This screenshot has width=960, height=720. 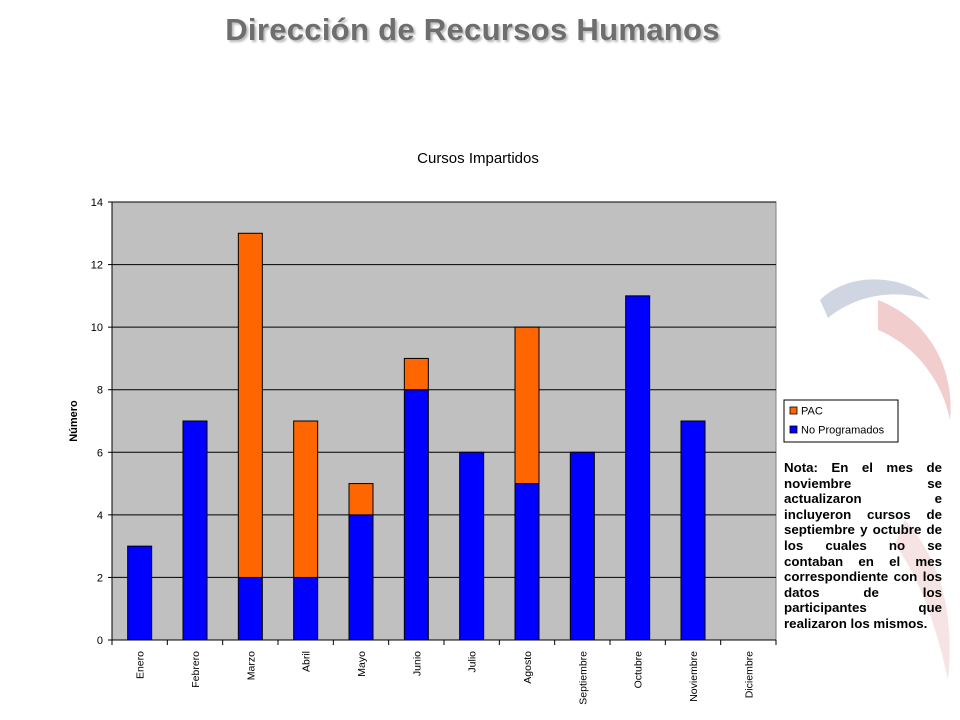 I want to click on x-tick-label: Junio, so click(x=417, y=663).